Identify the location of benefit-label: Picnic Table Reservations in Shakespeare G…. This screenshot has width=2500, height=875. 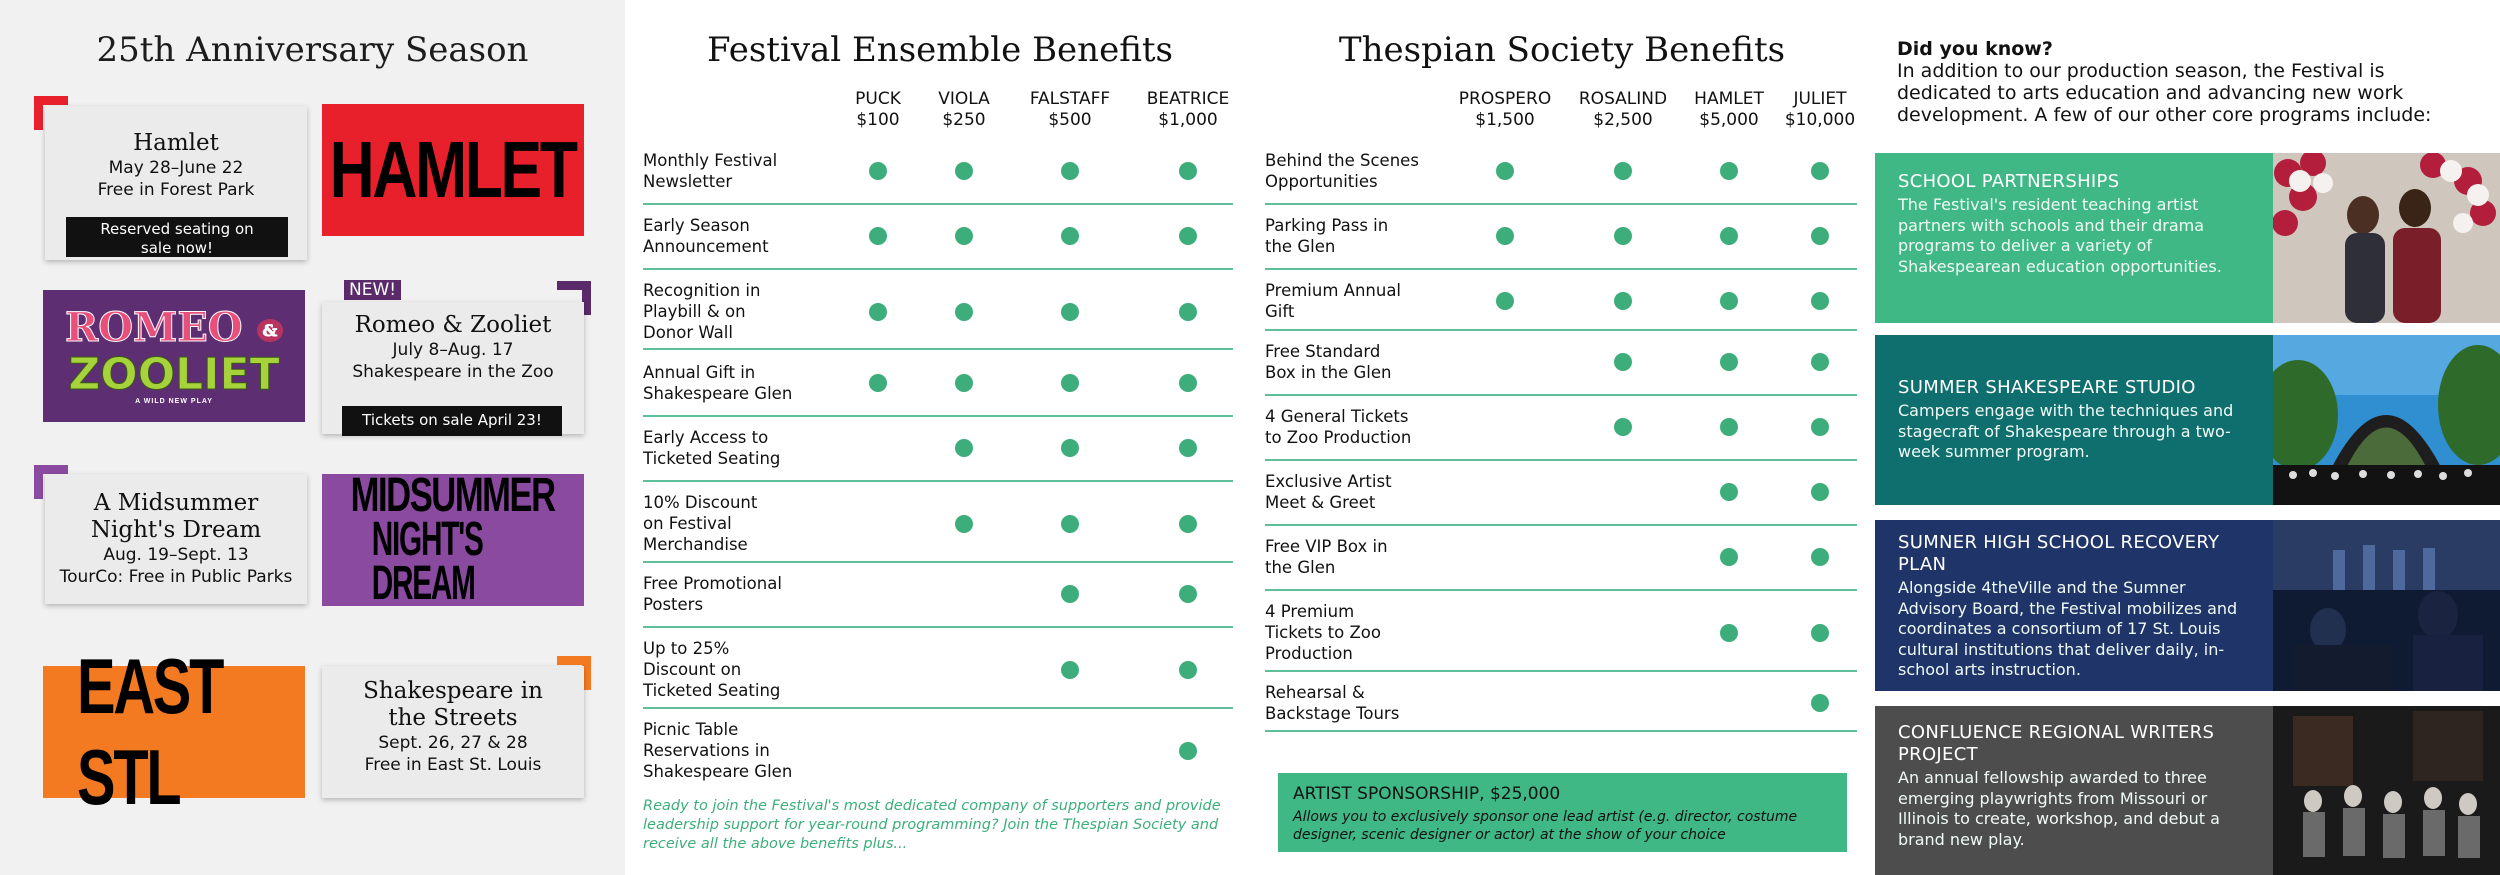
(717, 750).